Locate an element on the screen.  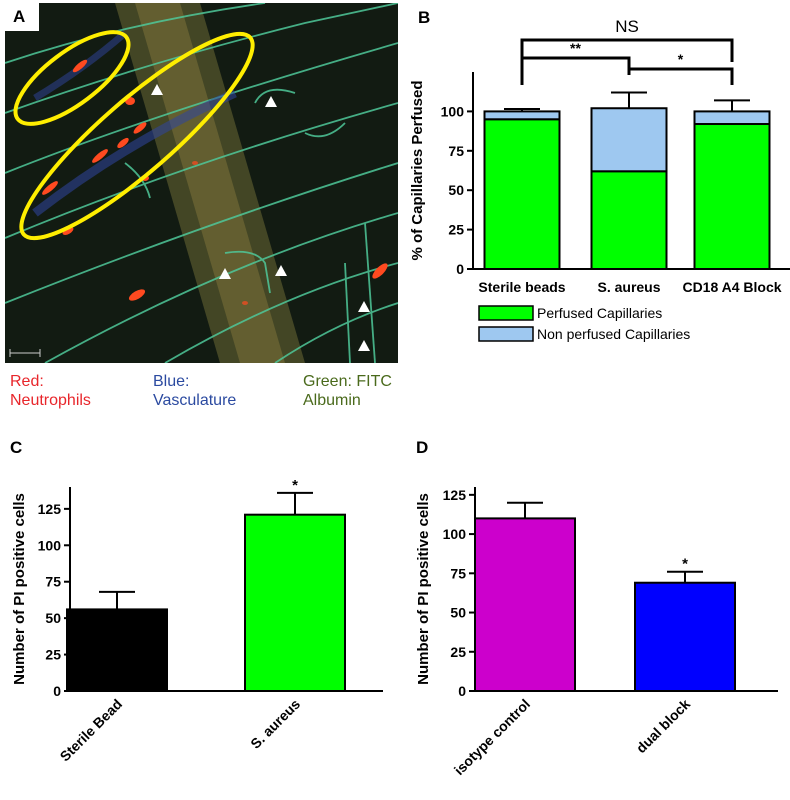
panel-a-label: A is located at coordinates (19, 16).